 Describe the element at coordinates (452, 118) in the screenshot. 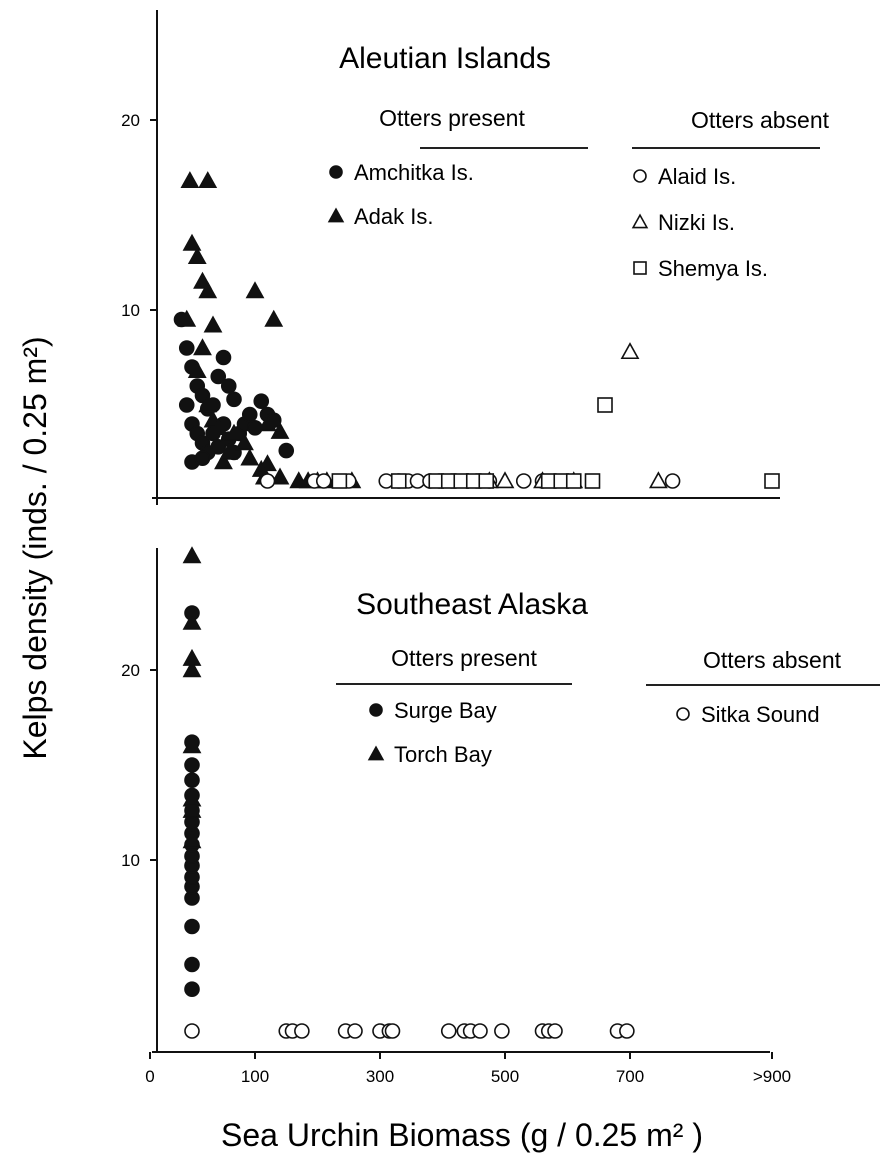

I see `aleutian-present-heading: Otters present` at that location.